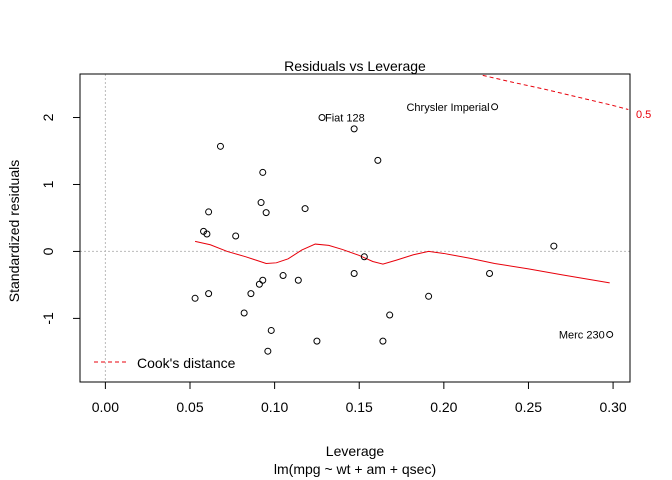 This screenshot has height=480, width=672. What do you see at coordinates (345, 119) in the screenshot?
I see `point-label: Fiat 128` at bounding box center [345, 119].